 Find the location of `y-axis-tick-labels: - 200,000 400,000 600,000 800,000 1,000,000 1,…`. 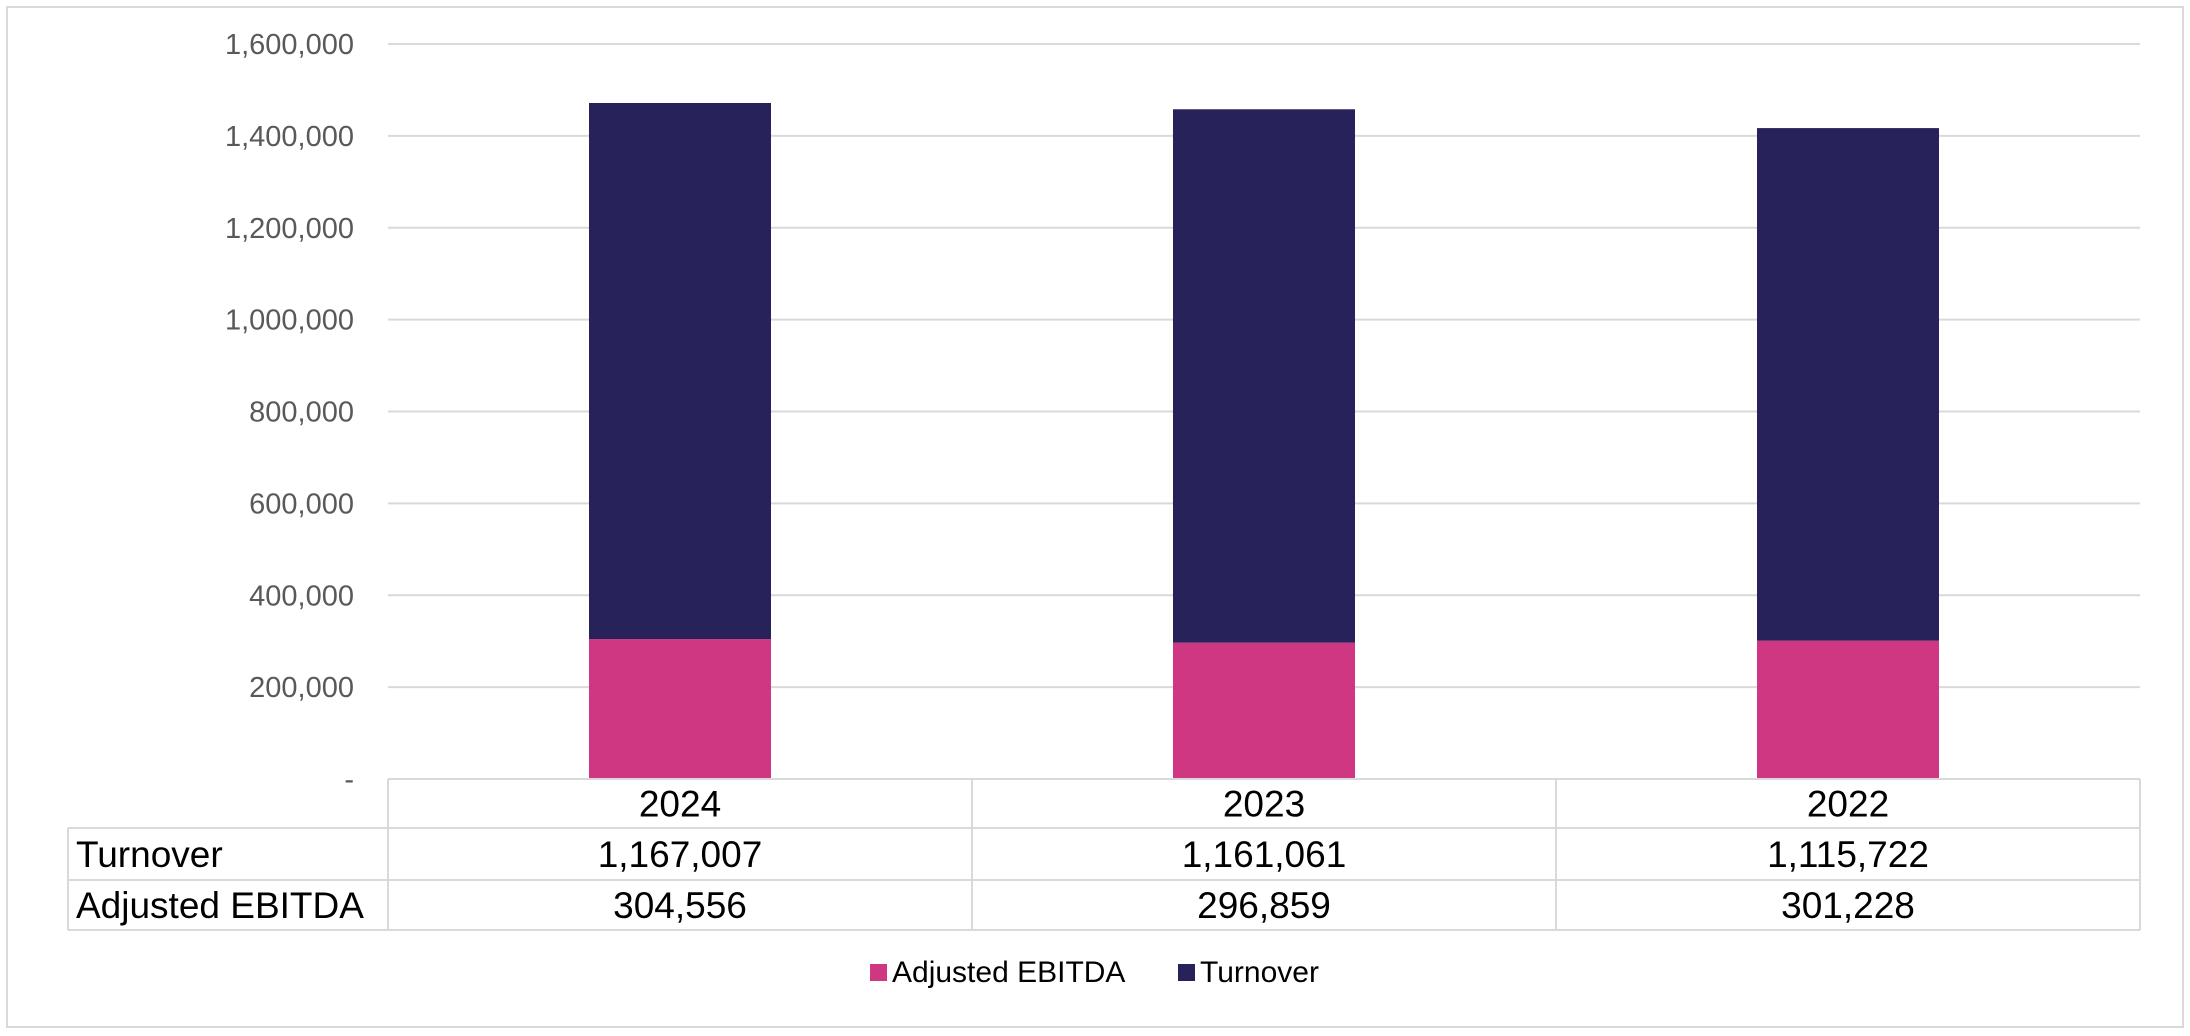

y-axis-tick-labels: - 200,000 400,000 600,000 800,000 1,000,000 1,… is located at coordinates (289, 412).